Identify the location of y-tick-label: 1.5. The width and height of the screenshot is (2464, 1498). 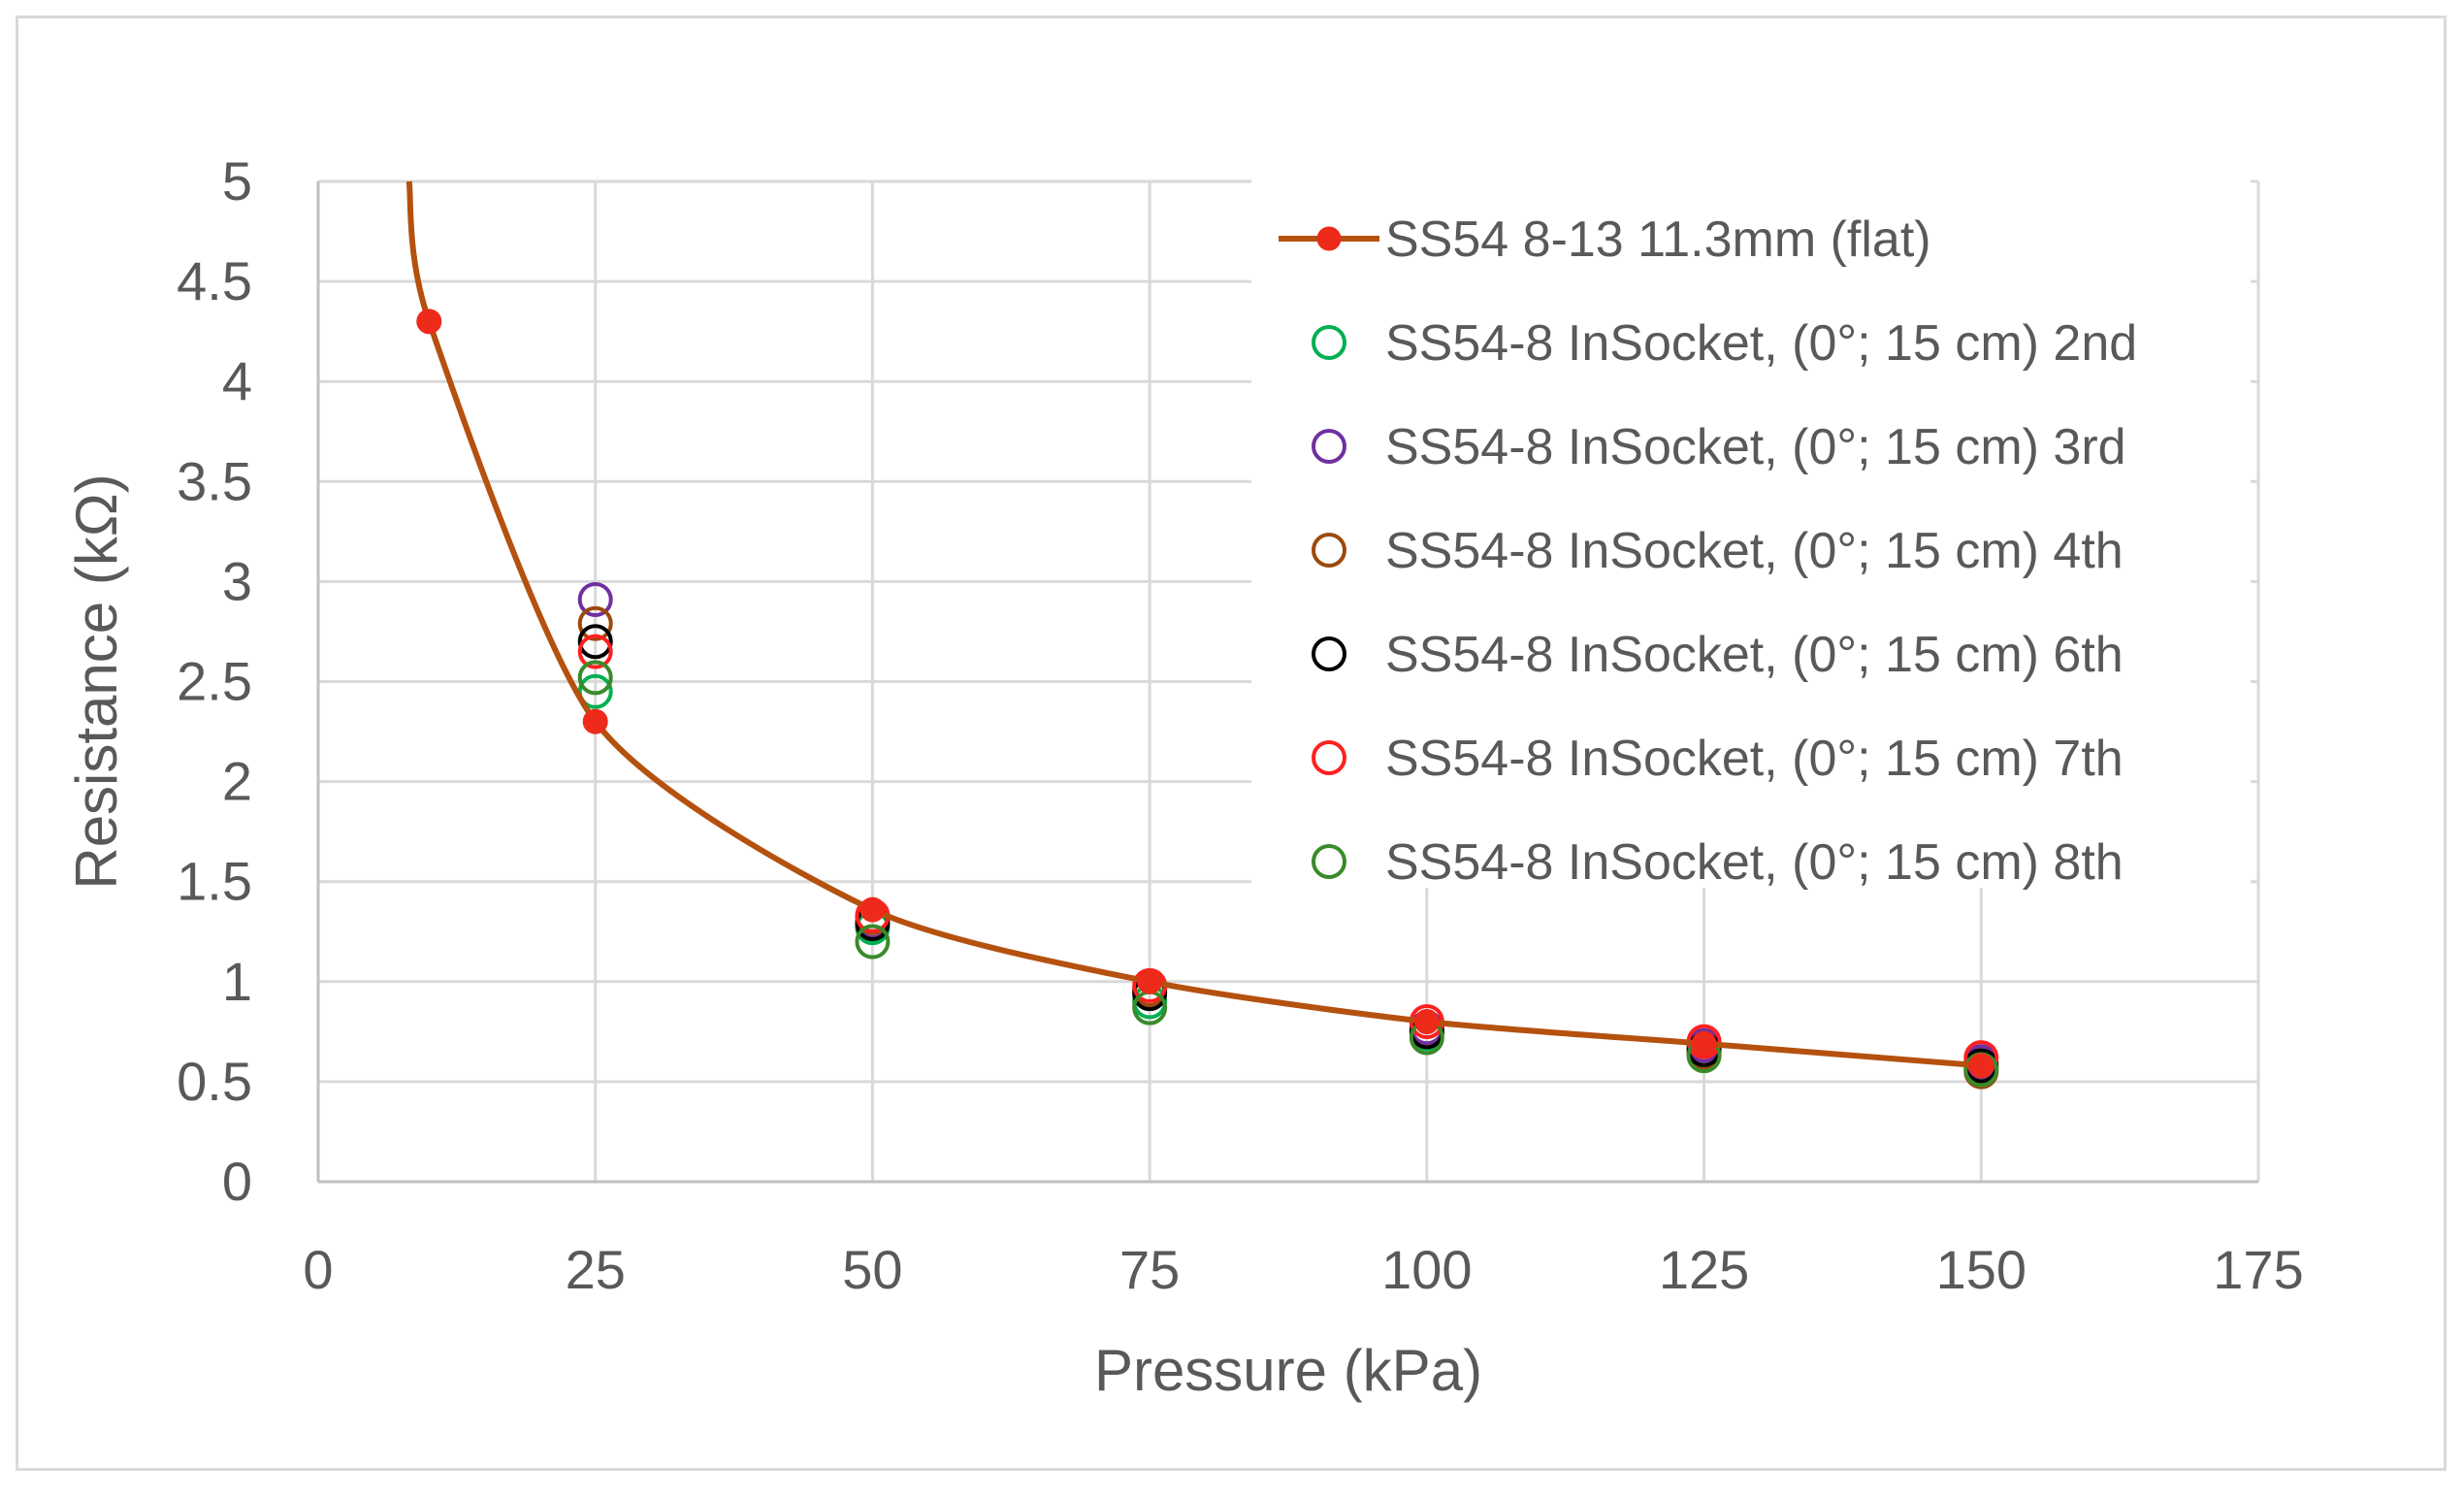
(214, 881).